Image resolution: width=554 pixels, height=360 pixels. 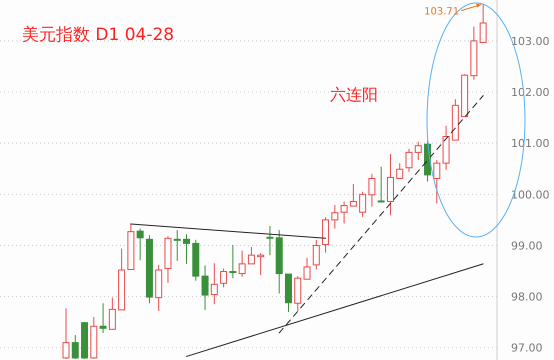 I want to click on y-tick-label: 99.00, so click(x=526, y=245).